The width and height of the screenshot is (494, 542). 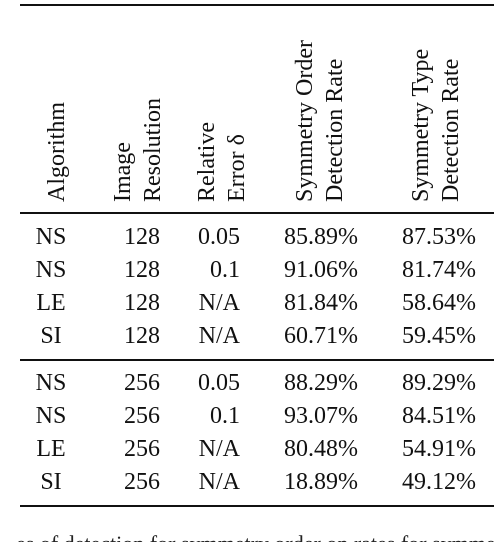 I want to click on table-row: NS 256 0.1 93.07% 84.51%, so click(x=257, y=416).